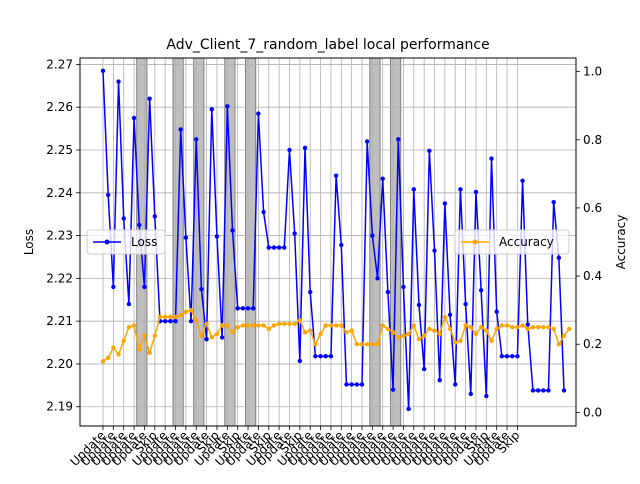 The height and width of the screenshot is (484, 640). I want to click on right-tick-label-4: 0.6, so click(592, 208).